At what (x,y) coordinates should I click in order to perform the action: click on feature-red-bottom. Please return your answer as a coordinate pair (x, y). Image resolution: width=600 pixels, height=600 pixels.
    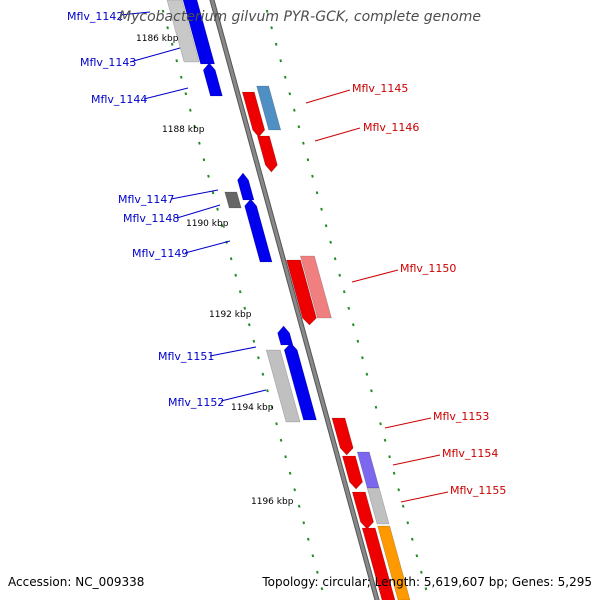
    Looking at the image, I should click on (378, 563).